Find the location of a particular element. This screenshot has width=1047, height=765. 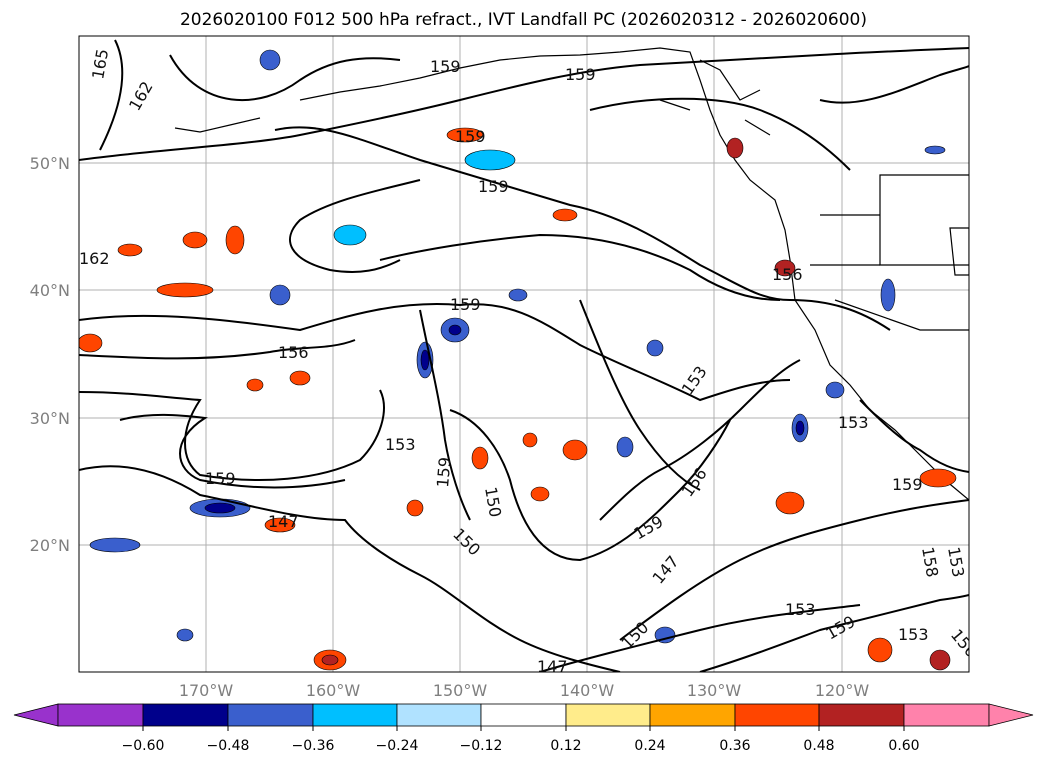

colorbar-tick-label: −0.24 is located at coordinates (397, 746).